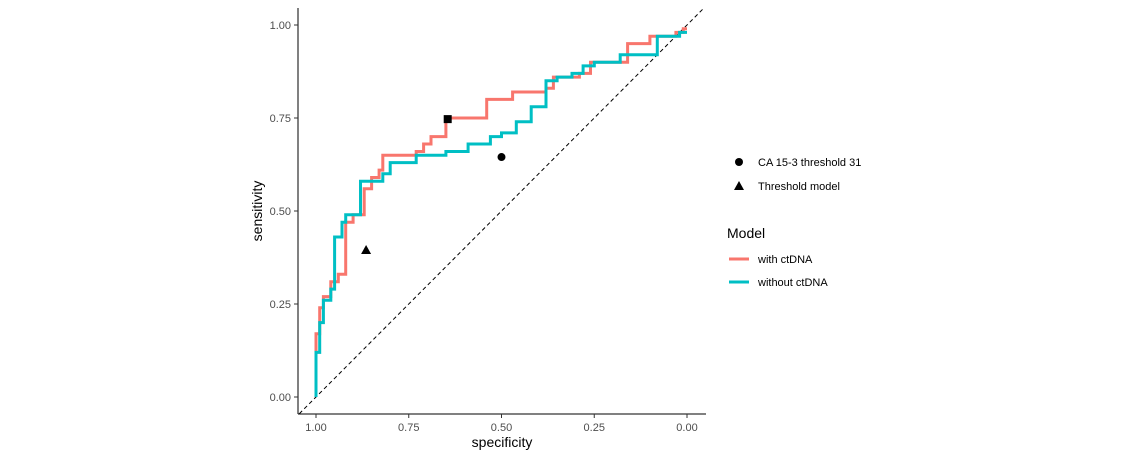 The image size is (1128, 457). I want to click on y-ticks: 0.00 0.25 0.50 0.75 1.00, so click(284, 212).